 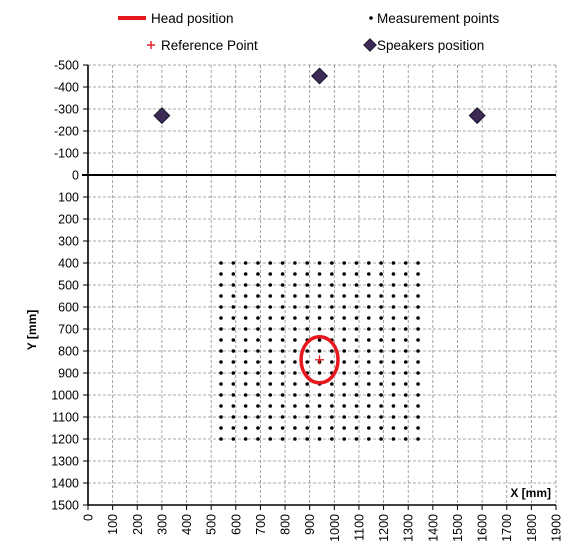 What do you see at coordinates (66, 110) in the screenshot?
I see `y-tick-label: -300` at bounding box center [66, 110].